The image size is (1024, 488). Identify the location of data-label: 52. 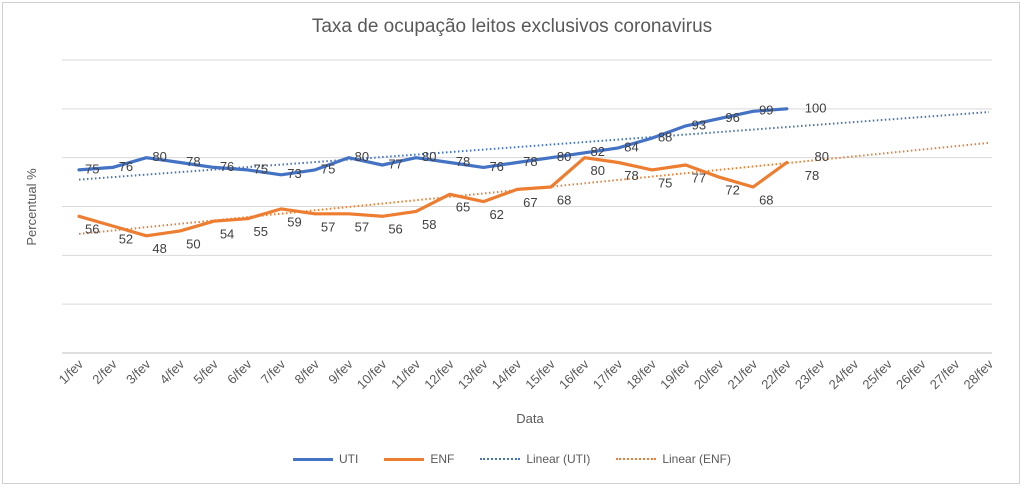
(126, 238).